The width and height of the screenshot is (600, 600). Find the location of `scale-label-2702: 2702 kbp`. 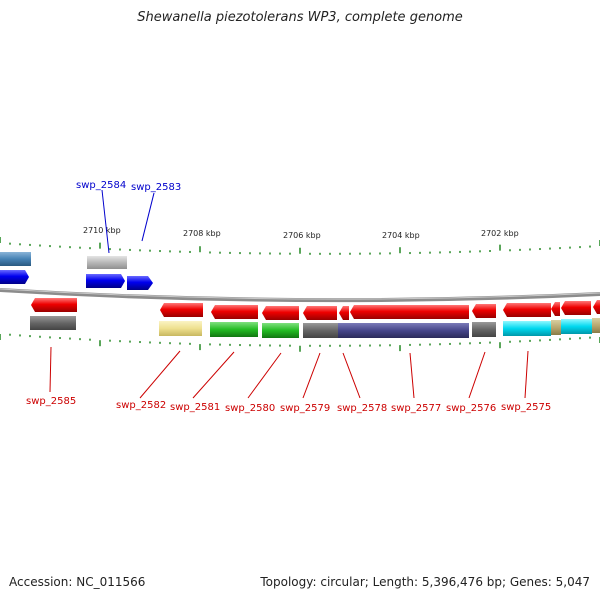

scale-label-2702: 2702 kbp is located at coordinates (500, 233).